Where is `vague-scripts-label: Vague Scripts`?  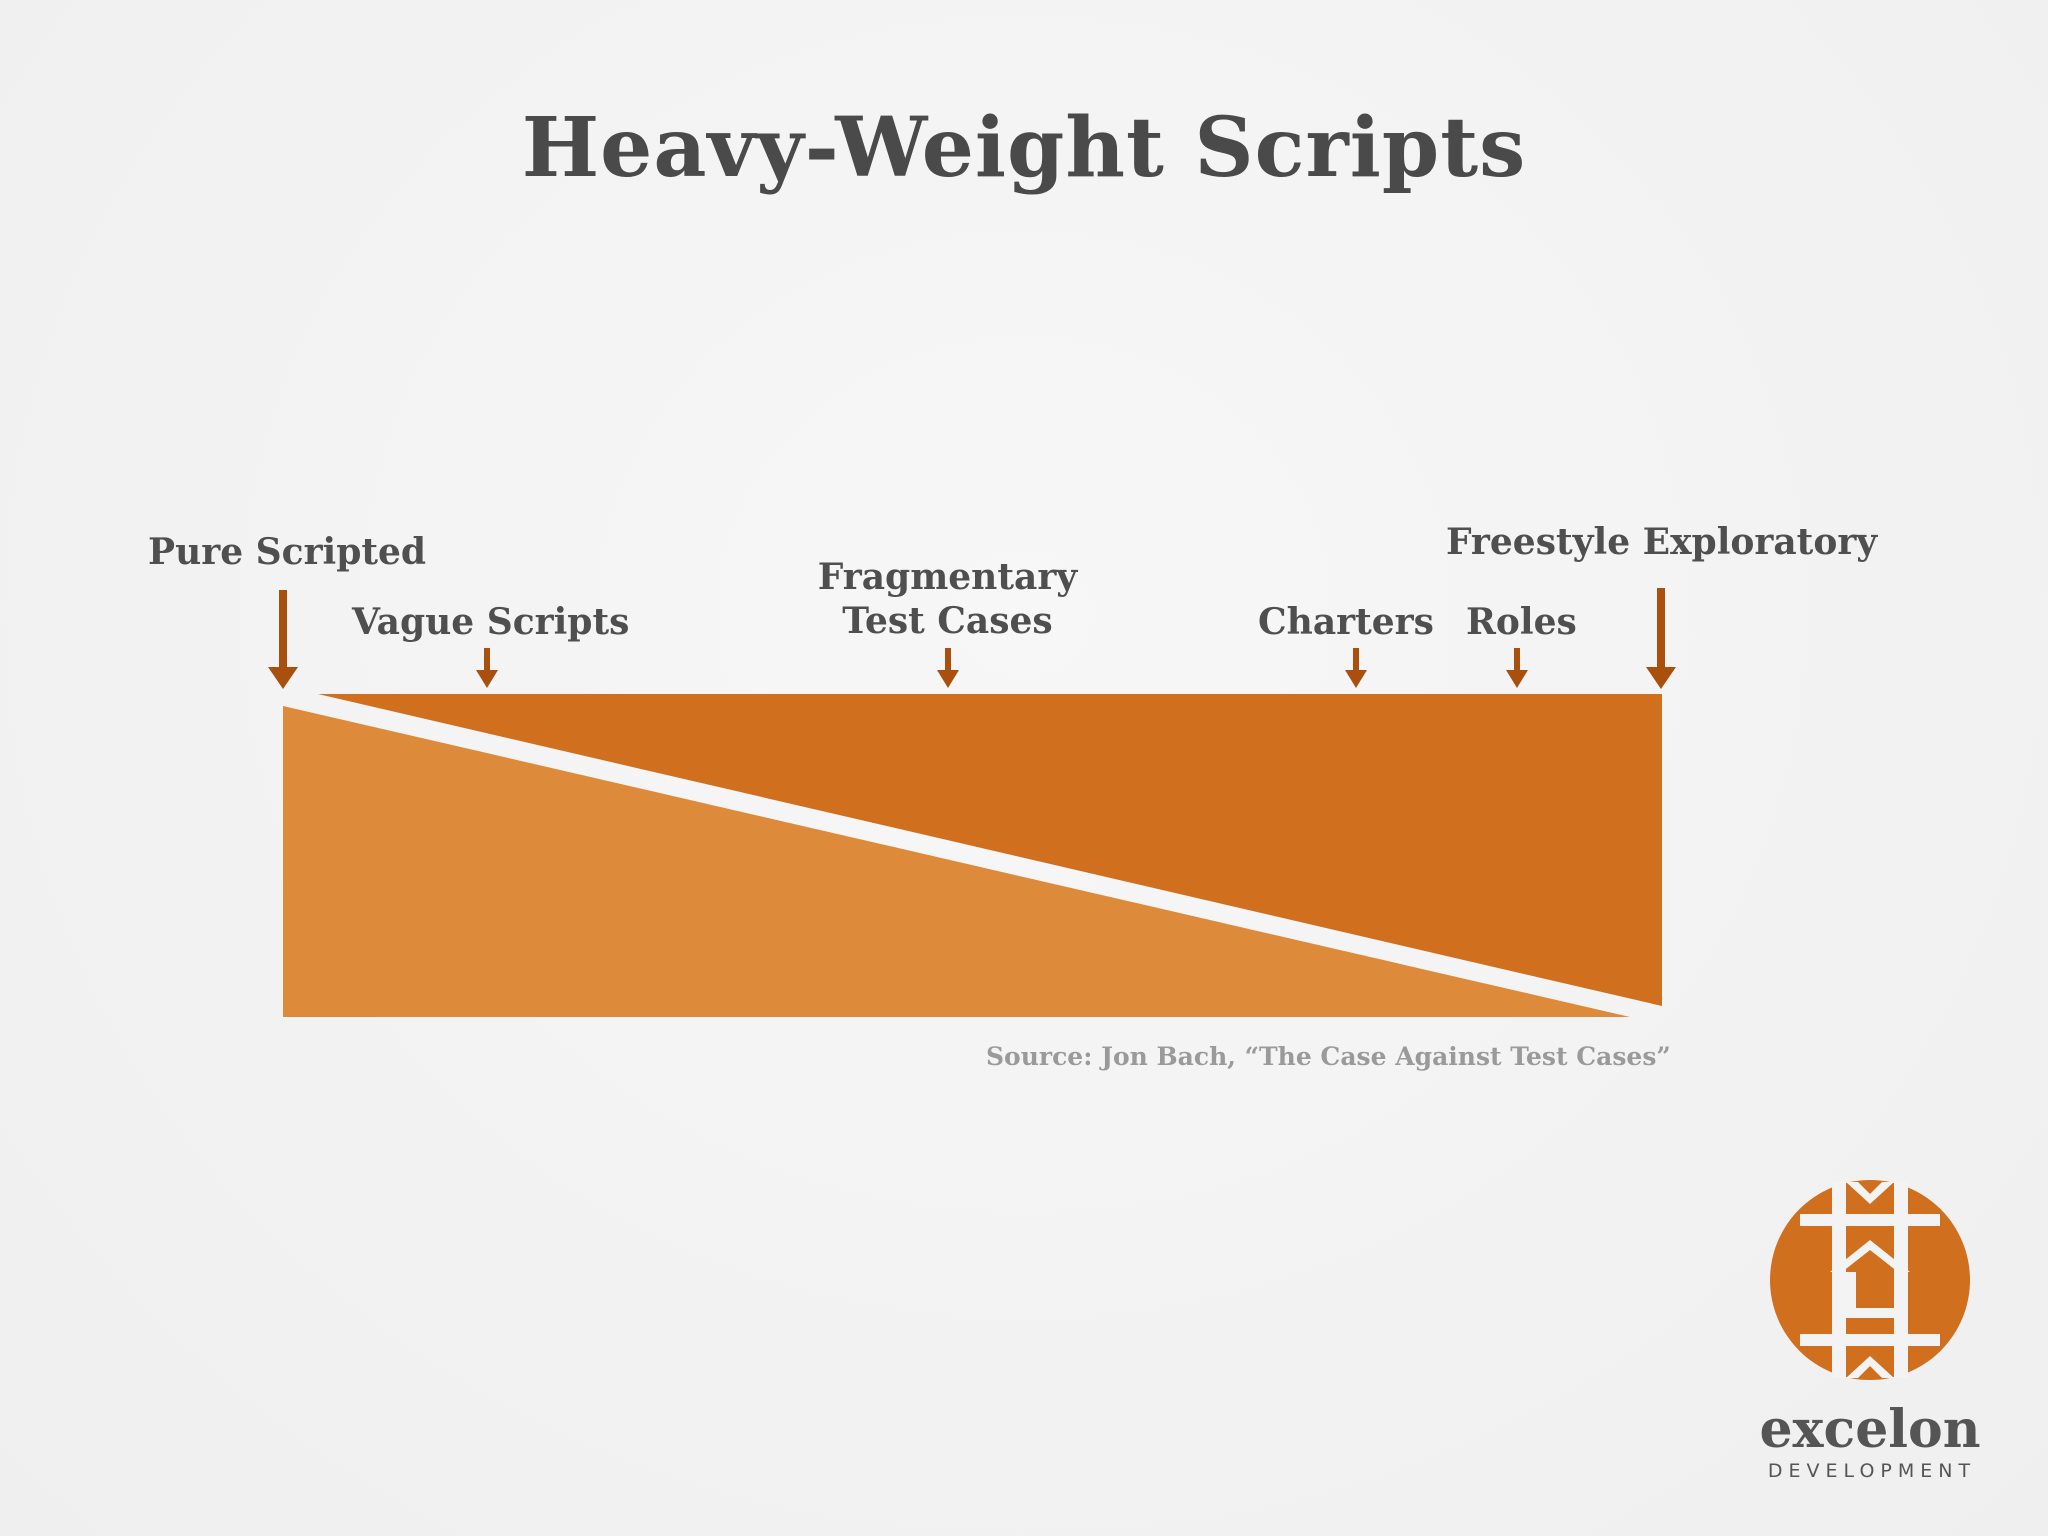 vague-scripts-label: Vague Scripts is located at coordinates (491, 622).